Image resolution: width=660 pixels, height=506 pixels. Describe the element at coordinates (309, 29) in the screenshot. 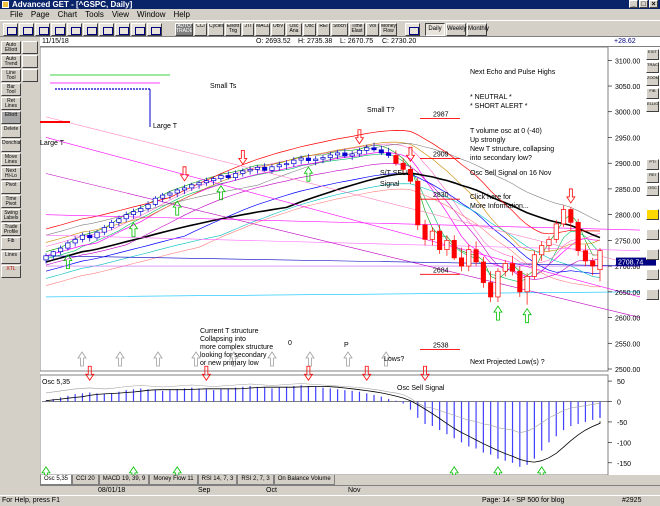

I see `osc-button: Osc` at that location.